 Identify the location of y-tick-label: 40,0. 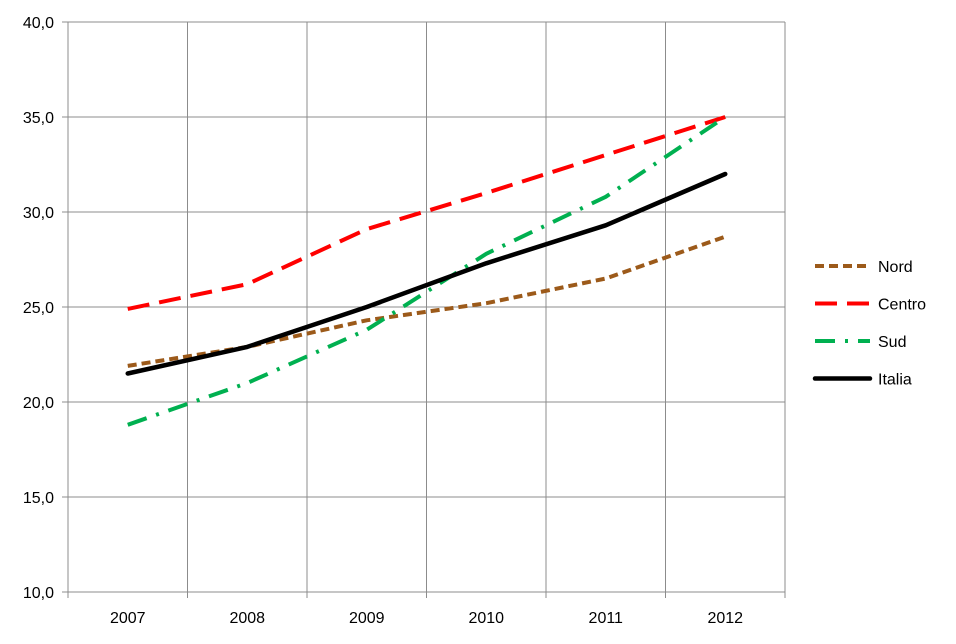
(38, 23).